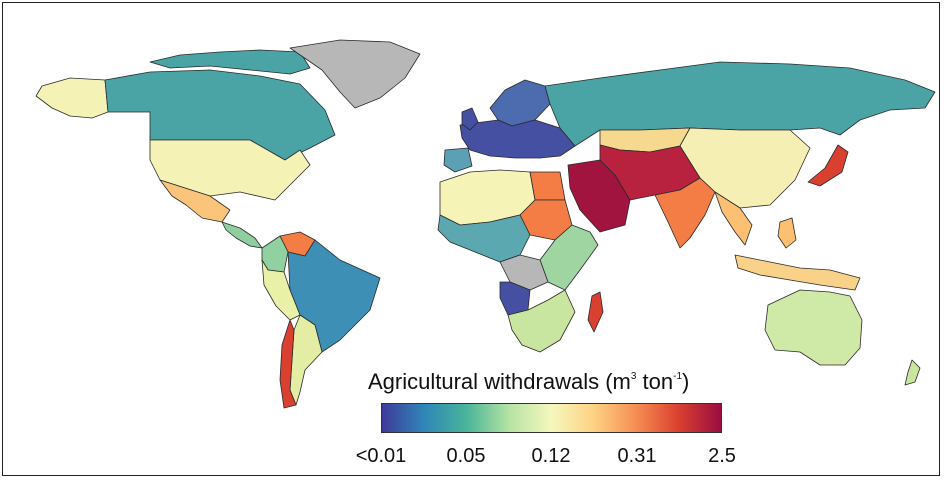 The height and width of the screenshot is (480, 944). What do you see at coordinates (722, 456) in the screenshot?
I see `legend-tick-label: 2.5` at bounding box center [722, 456].